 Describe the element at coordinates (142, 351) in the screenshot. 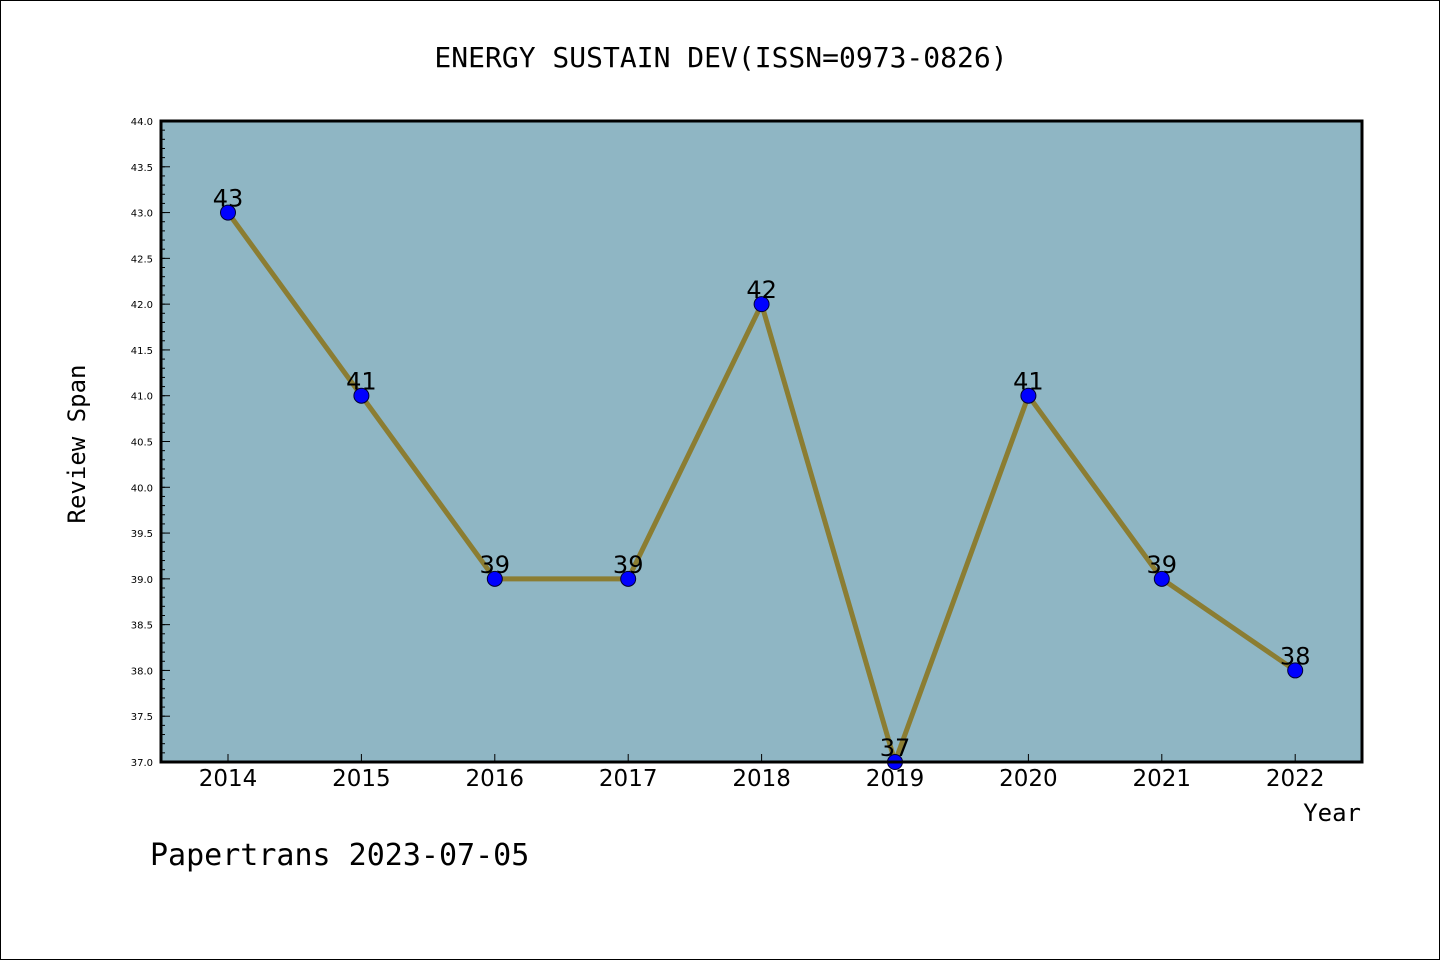

I see `y-tick-label: 41.5` at that location.